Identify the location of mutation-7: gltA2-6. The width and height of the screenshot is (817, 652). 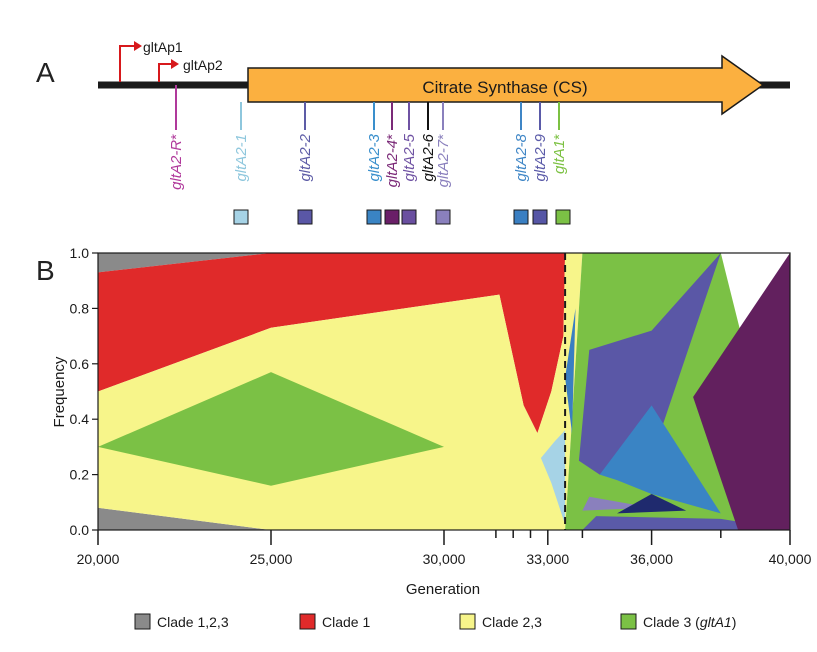
(428, 142).